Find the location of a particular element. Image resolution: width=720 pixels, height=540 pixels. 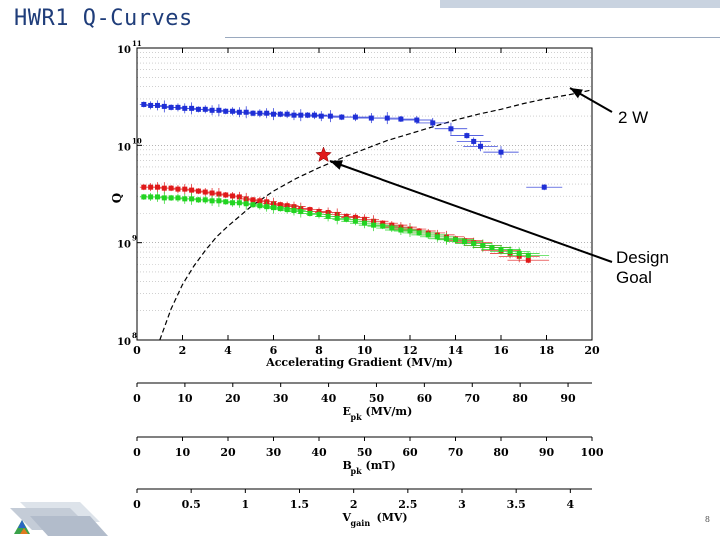

secondary-axis-label-unit: (MV/m) is located at coordinates (389, 411).